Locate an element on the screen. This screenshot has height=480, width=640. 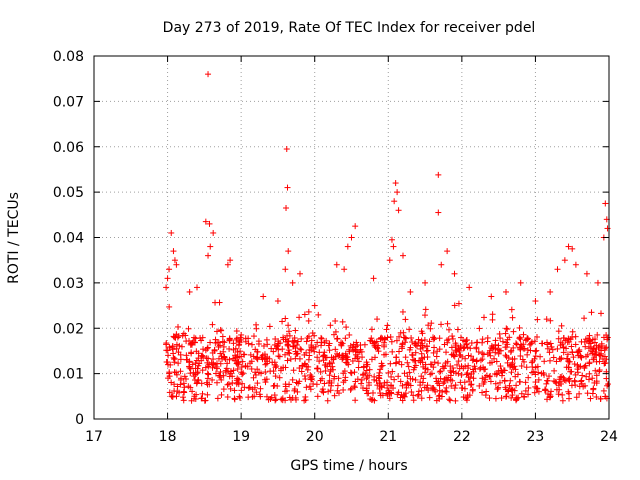
y-tick-label: 0.05 is located at coordinates (68, 193).